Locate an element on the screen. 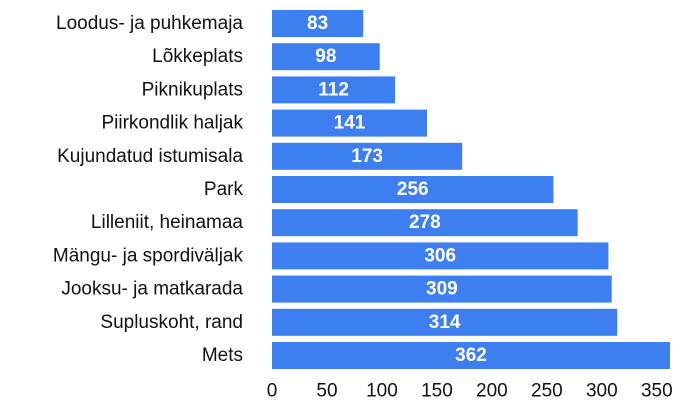 This screenshot has width=681, height=401. x-tick-label: 250 is located at coordinates (547, 391).